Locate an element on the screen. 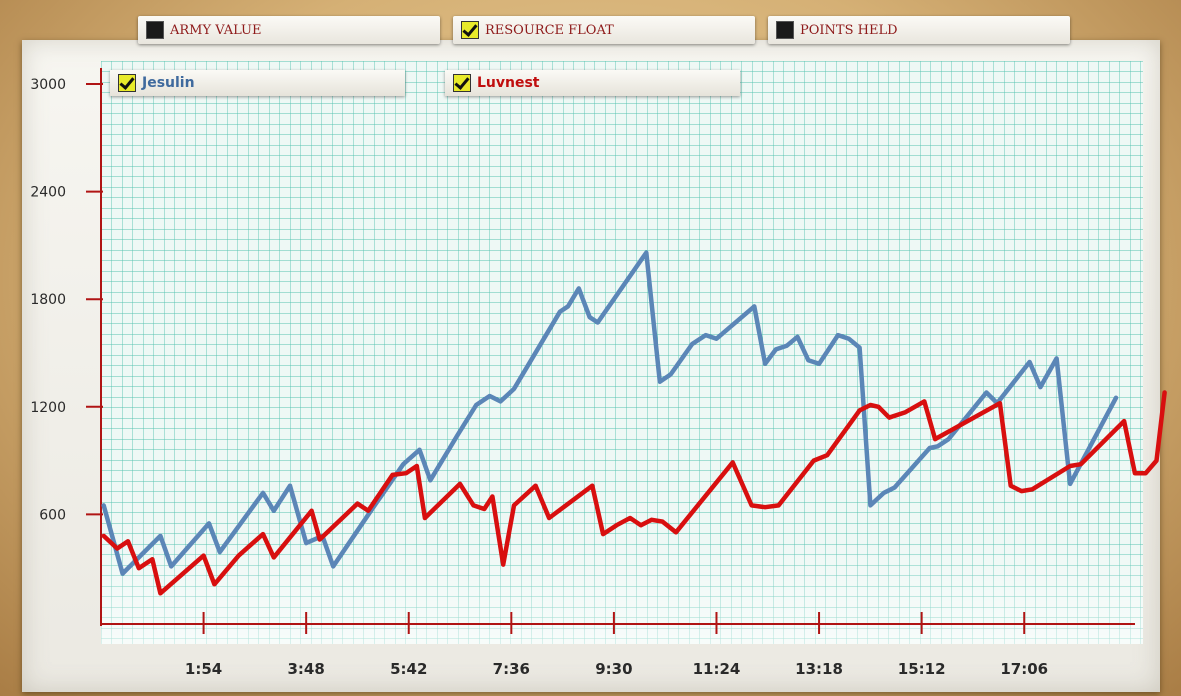 Image resolution: width=1181 pixels, height=696 pixels. y-tick-label: 1200 is located at coordinates (48, 408).